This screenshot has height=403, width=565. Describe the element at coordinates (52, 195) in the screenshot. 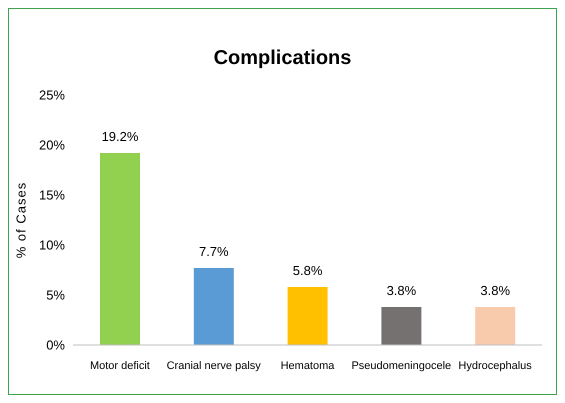

I see `y-tick-label: 15%` at that location.